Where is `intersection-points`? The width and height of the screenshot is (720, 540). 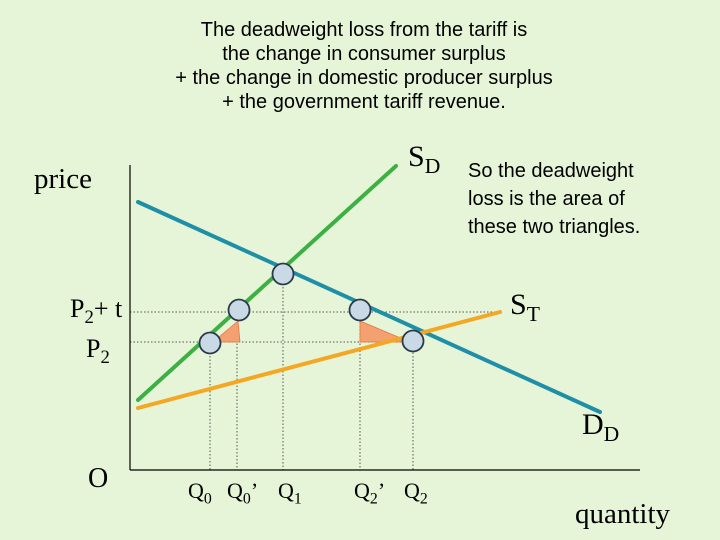
intersection-points is located at coordinates (311, 308).